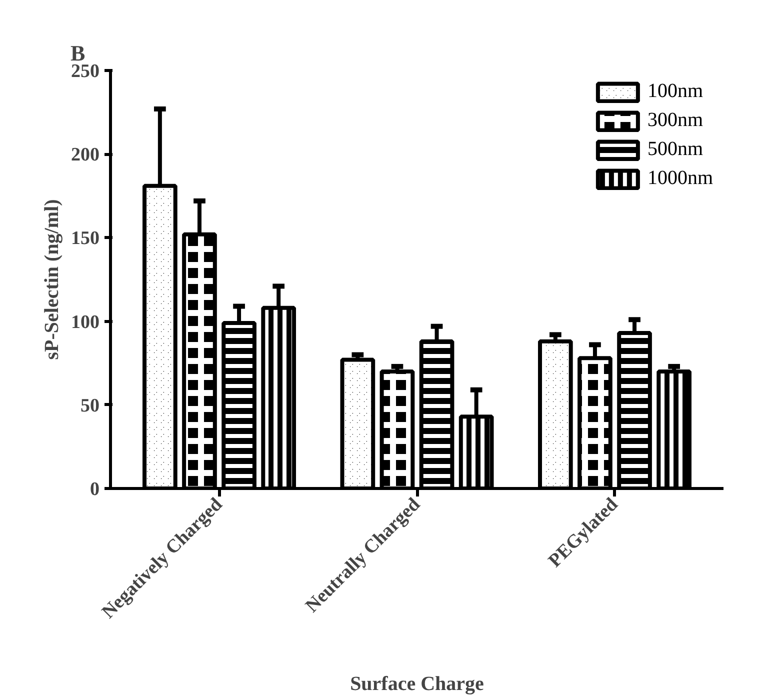  What do you see at coordinates (675, 91) in the screenshot?
I see `legend-label: 100nm` at bounding box center [675, 91].